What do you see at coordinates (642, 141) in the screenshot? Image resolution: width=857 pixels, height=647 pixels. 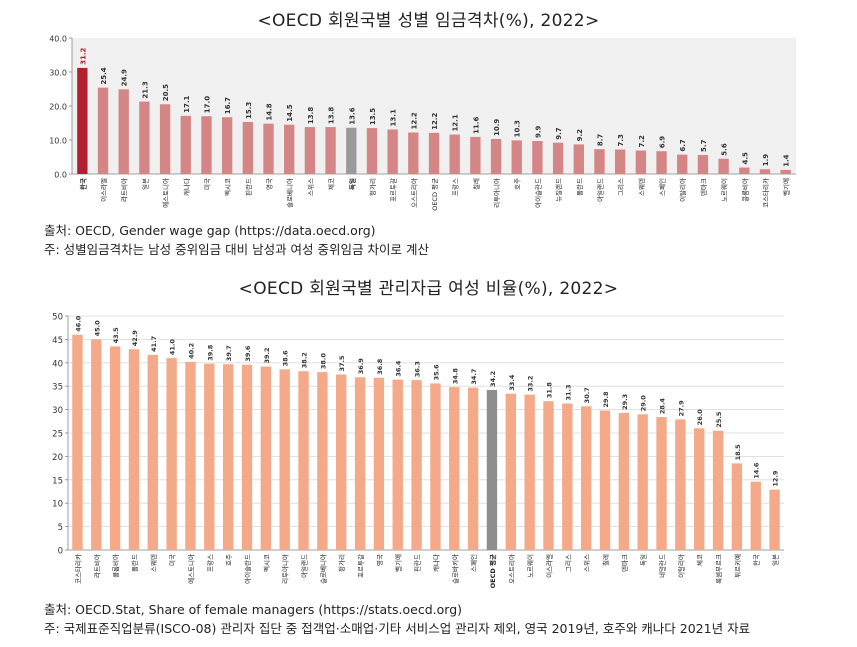 I see `bar-value-label: 7.2` at bounding box center [642, 141].